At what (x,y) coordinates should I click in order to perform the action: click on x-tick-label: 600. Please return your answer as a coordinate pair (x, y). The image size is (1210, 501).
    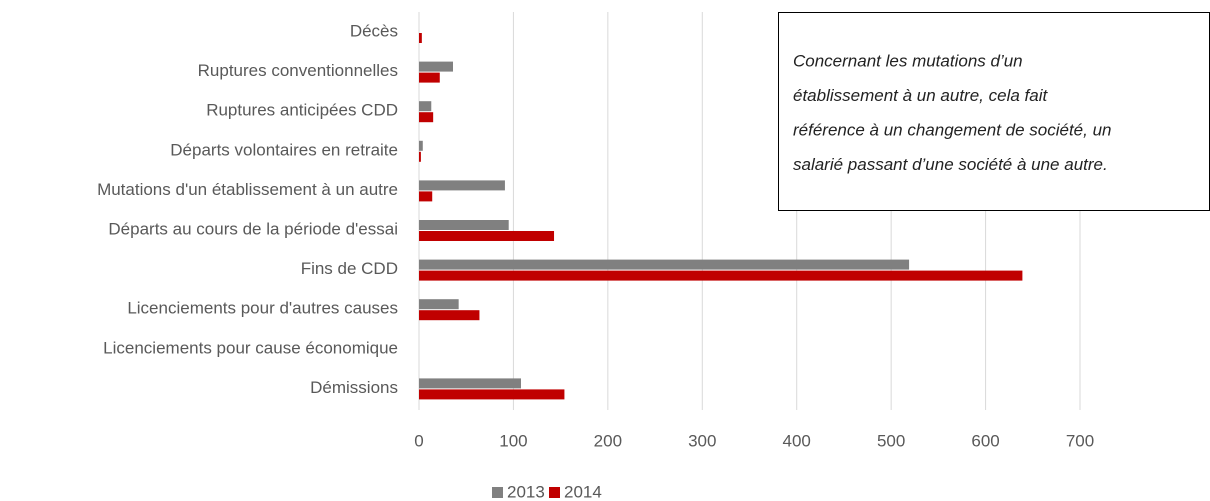
    Looking at the image, I should click on (985, 440).